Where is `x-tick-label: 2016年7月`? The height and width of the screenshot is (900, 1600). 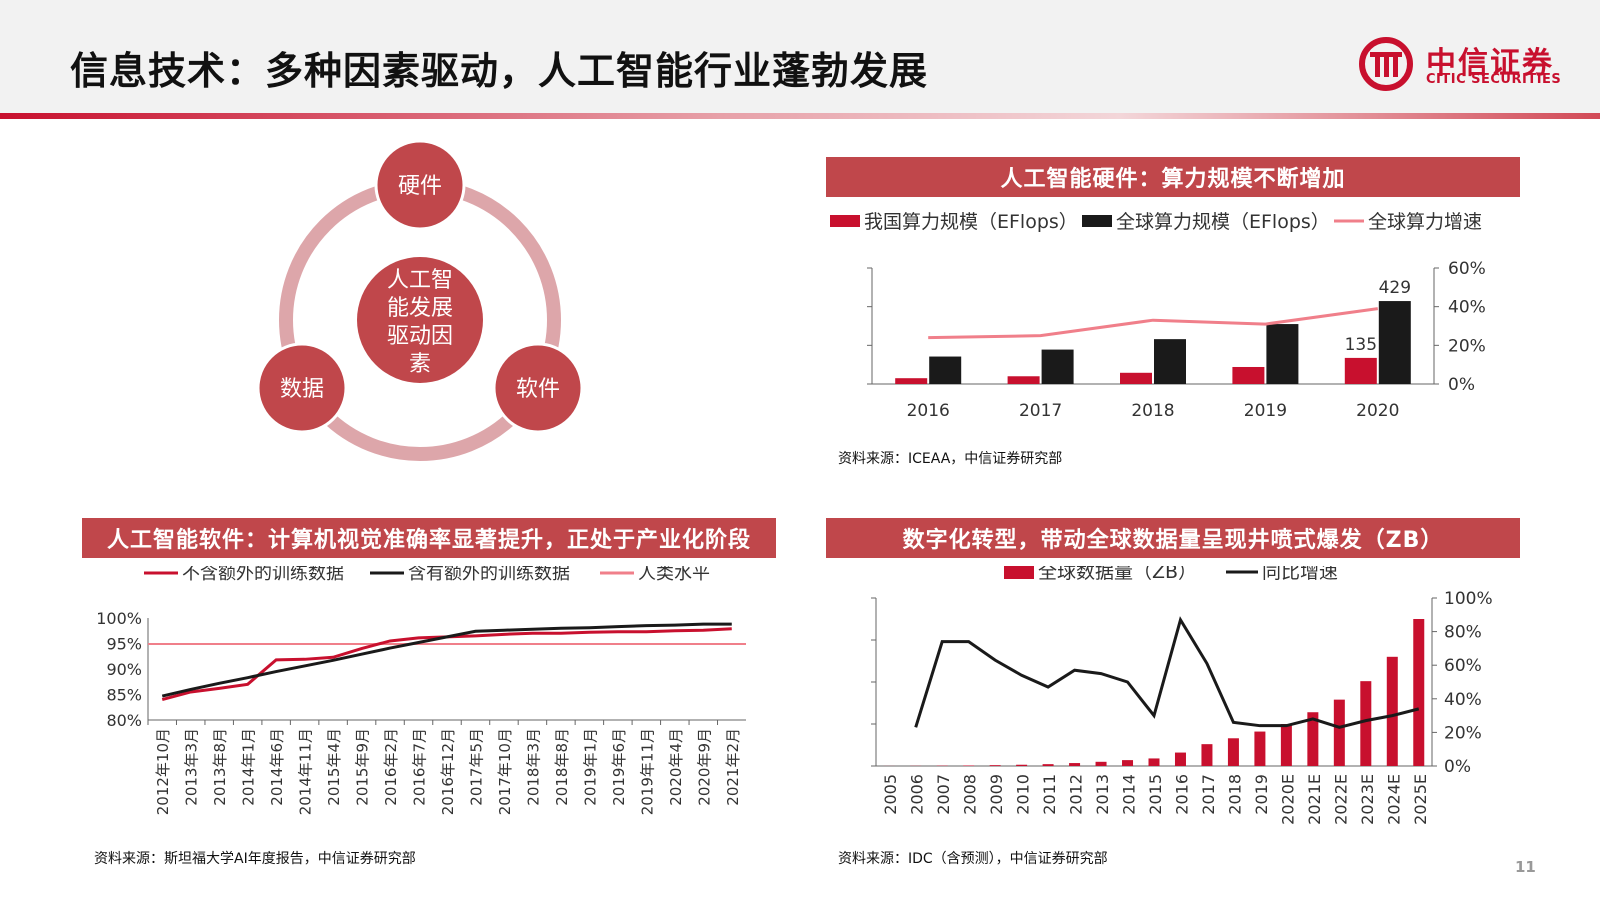
x-tick-label: 2016年7月 is located at coordinates (420, 767).